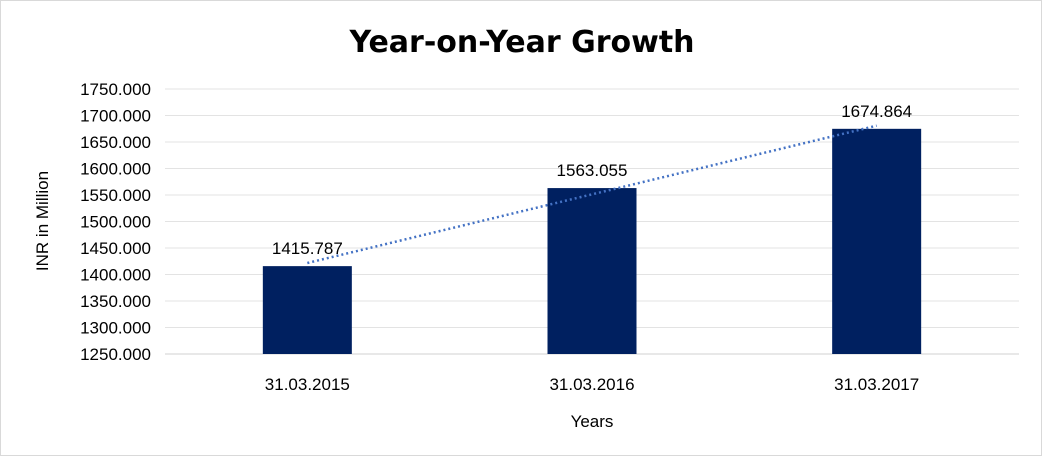  What do you see at coordinates (307, 384) in the screenshot?
I see `x-tick-label: 31.03.2015` at bounding box center [307, 384].